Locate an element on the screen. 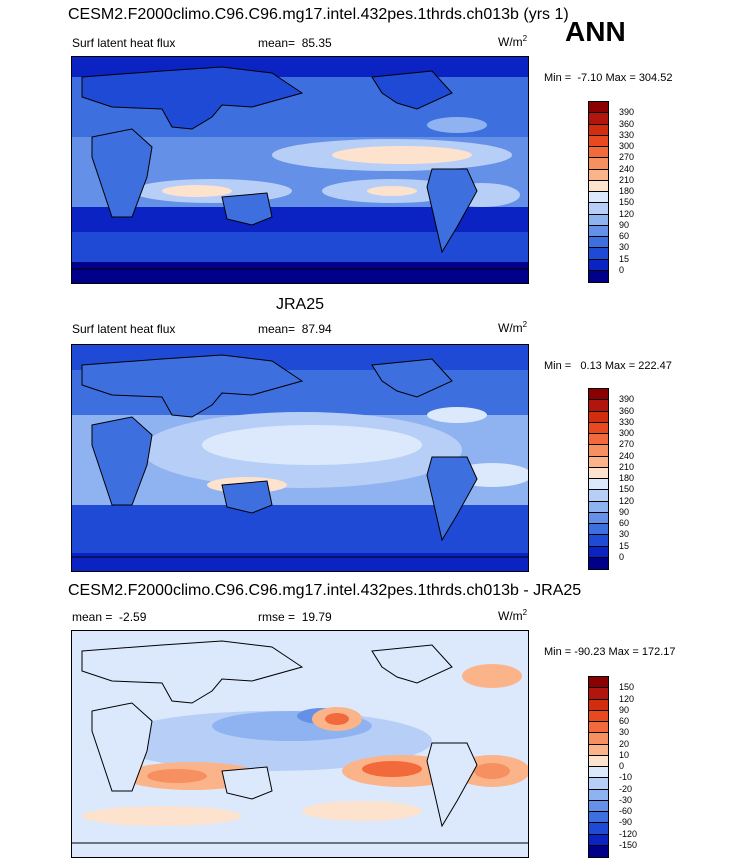 The image size is (732, 865). panel3-rmse: rmse = 19.79 is located at coordinates (295, 617).